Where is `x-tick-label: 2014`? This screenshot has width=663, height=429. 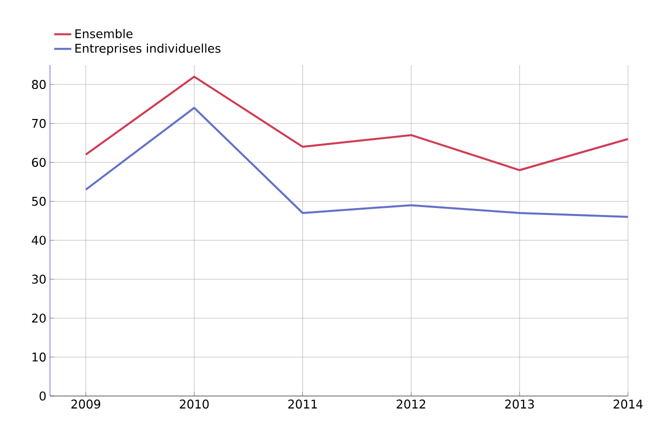
x-tick-label: 2014 is located at coordinates (628, 404).